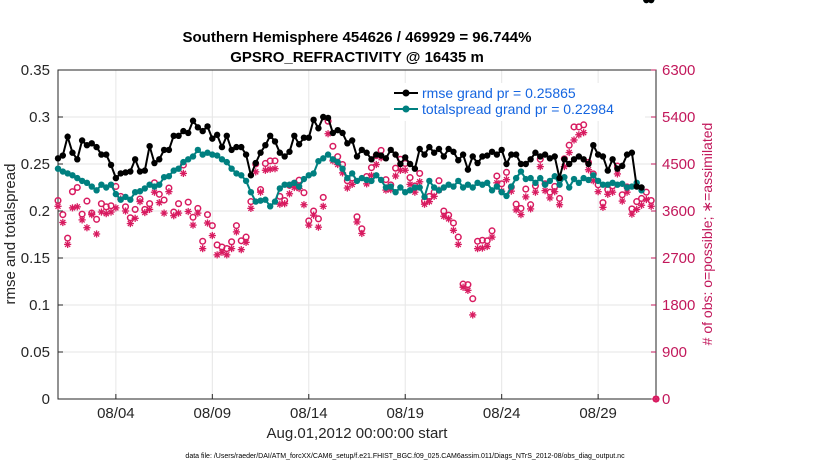 This screenshot has height=470, width=830. Describe the element at coordinates (39, 117) in the screenshot. I see `y-tick-label: 0.3` at that location.